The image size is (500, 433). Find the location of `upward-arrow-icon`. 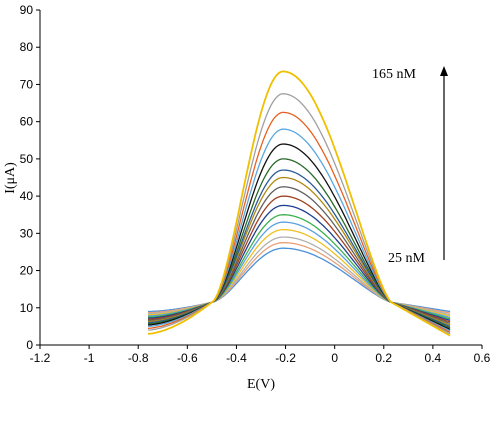

upward-arrow-icon is located at coordinates (444, 163).